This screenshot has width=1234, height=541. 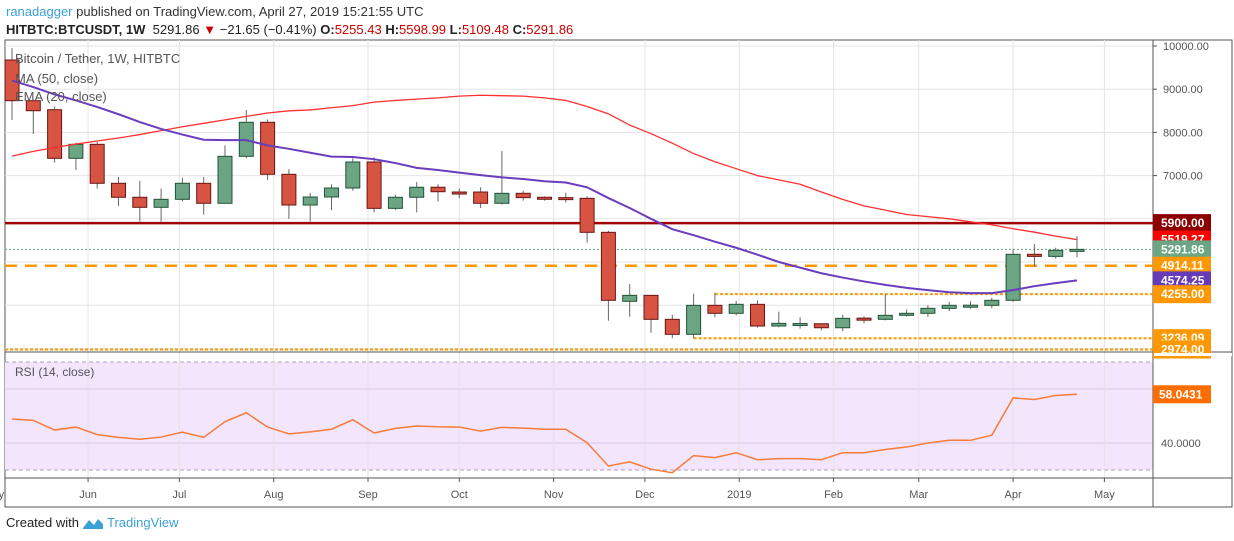 I want to click on x-tick-label: Jul, so click(x=179, y=495).